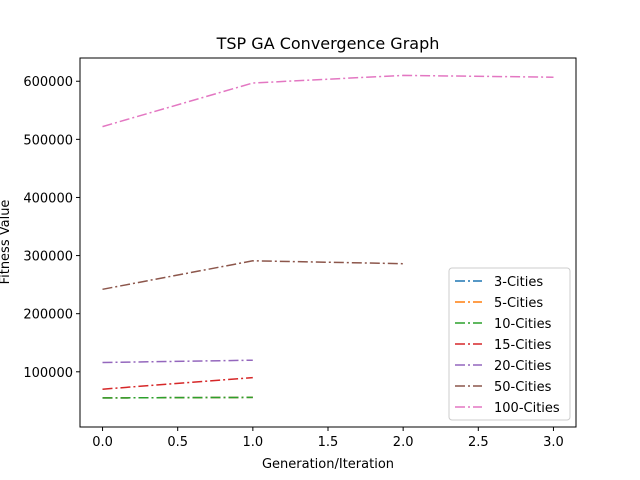  What do you see at coordinates (518, 282) in the screenshot?
I see `legend-label: 3-Cities` at bounding box center [518, 282].